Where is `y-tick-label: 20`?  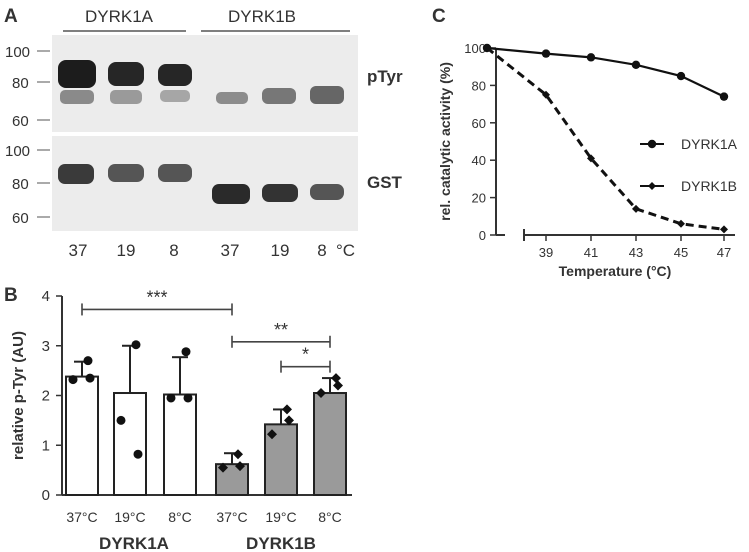
y-tick-label: 20 is located at coordinates (479, 198).